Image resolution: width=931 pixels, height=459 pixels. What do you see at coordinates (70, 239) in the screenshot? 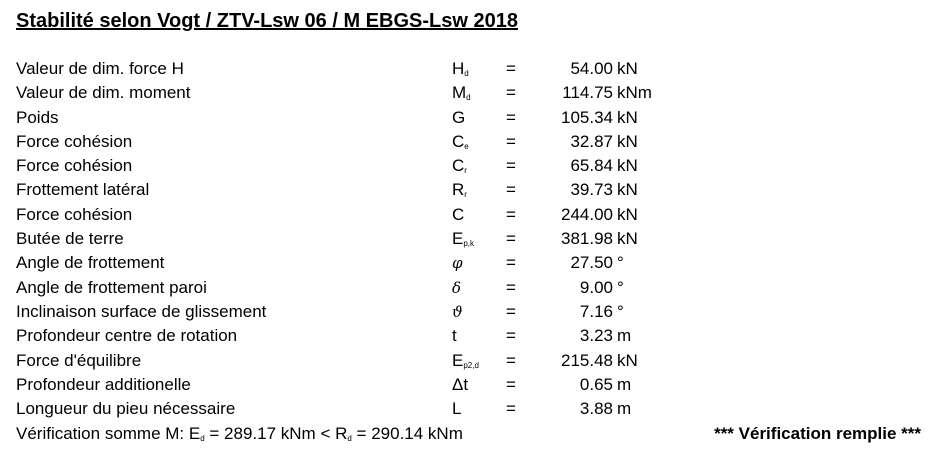
I see `row-label: Butée de terre` at bounding box center [70, 239].